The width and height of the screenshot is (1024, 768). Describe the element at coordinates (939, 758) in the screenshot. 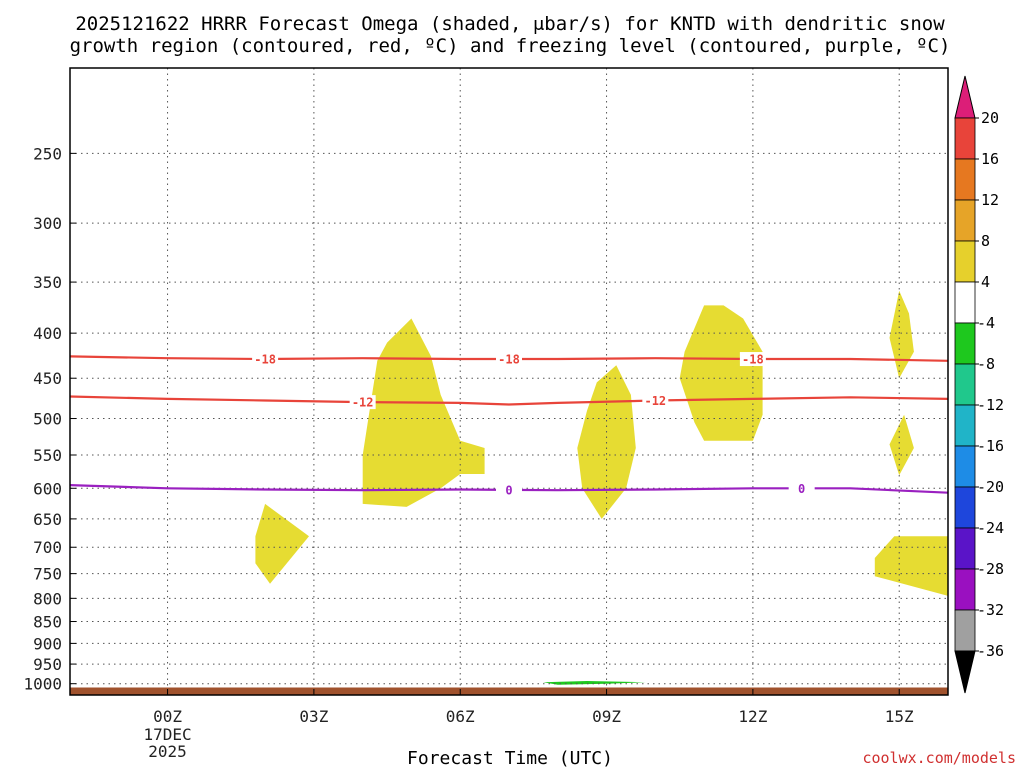

I see `credit-text: coolwx.com/models` at that location.